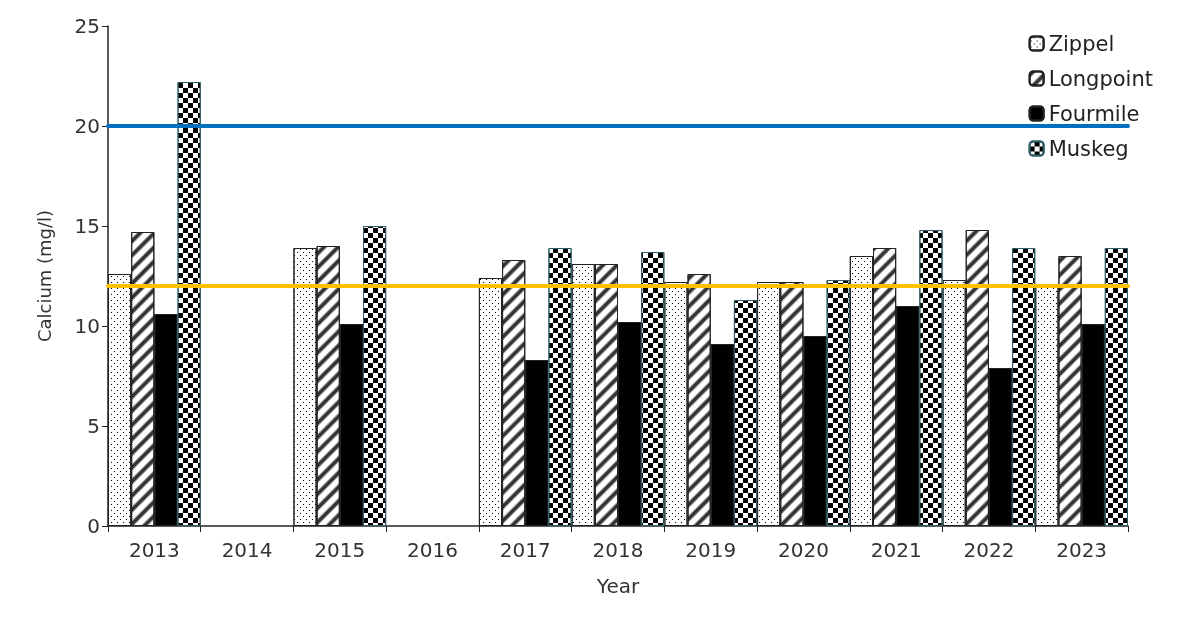 The height and width of the screenshot is (629, 1178). What do you see at coordinates (1081, 43) in the screenshot?
I see `legend-label: Zippel` at bounding box center [1081, 43].